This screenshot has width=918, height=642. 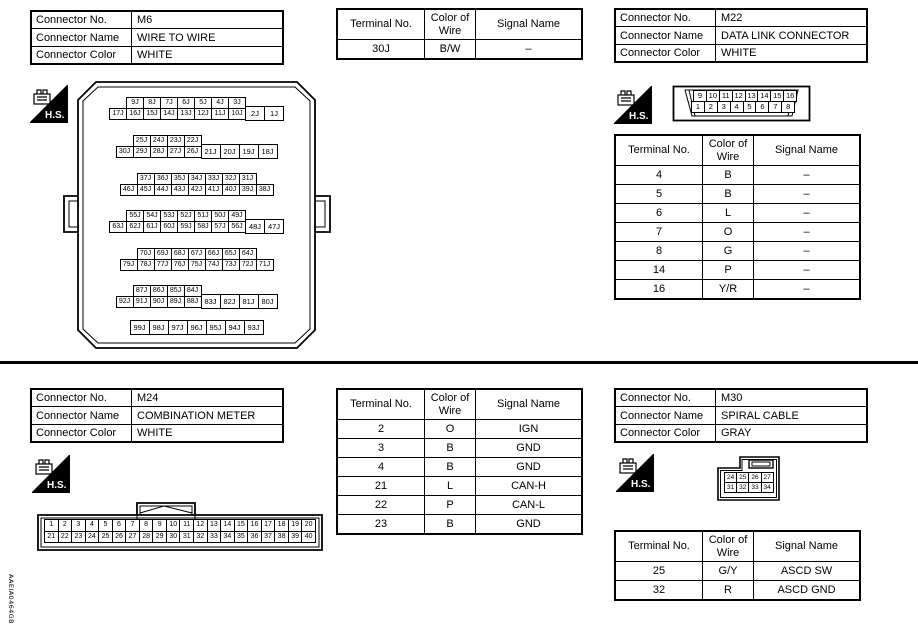 What do you see at coordinates (241, 536) in the screenshot?
I see `pin-cell: 35` at bounding box center [241, 536].